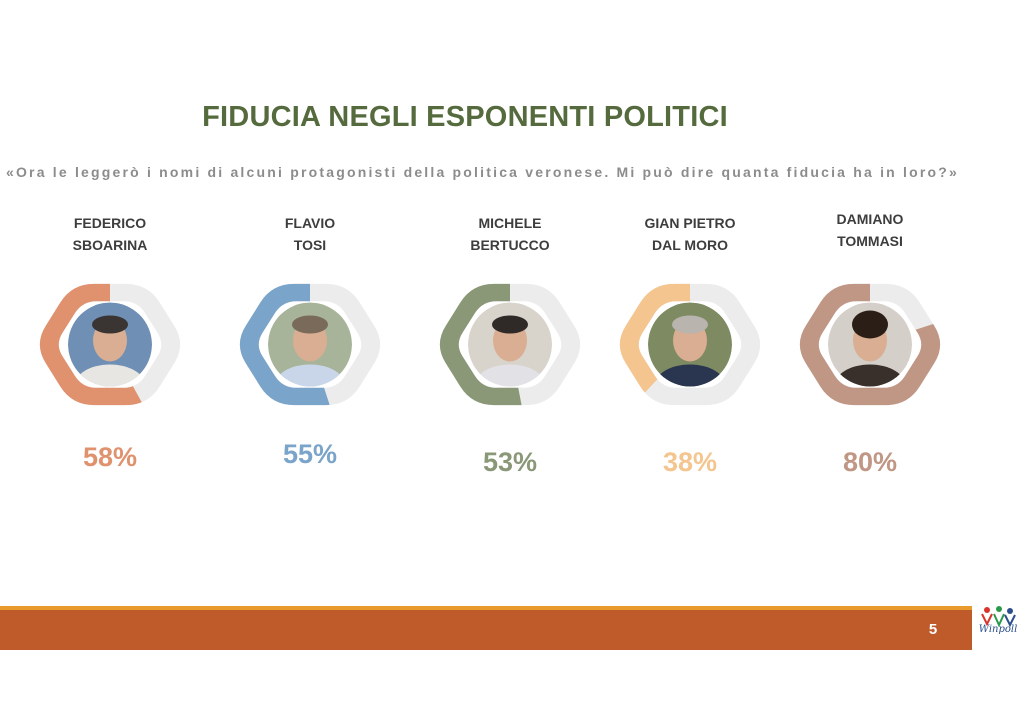 Image resolution: width=1024 pixels, height=725 pixels. Describe the element at coordinates (870, 241) in the screenshot. I see `candidate-name-line-2: TOMMASI` at that location.